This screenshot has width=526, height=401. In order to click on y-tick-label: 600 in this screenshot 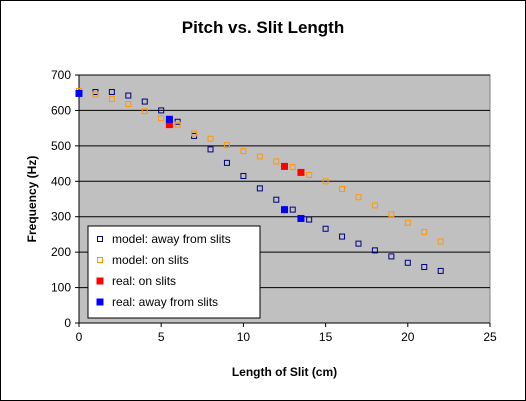, I will do `click(61, 110)`.